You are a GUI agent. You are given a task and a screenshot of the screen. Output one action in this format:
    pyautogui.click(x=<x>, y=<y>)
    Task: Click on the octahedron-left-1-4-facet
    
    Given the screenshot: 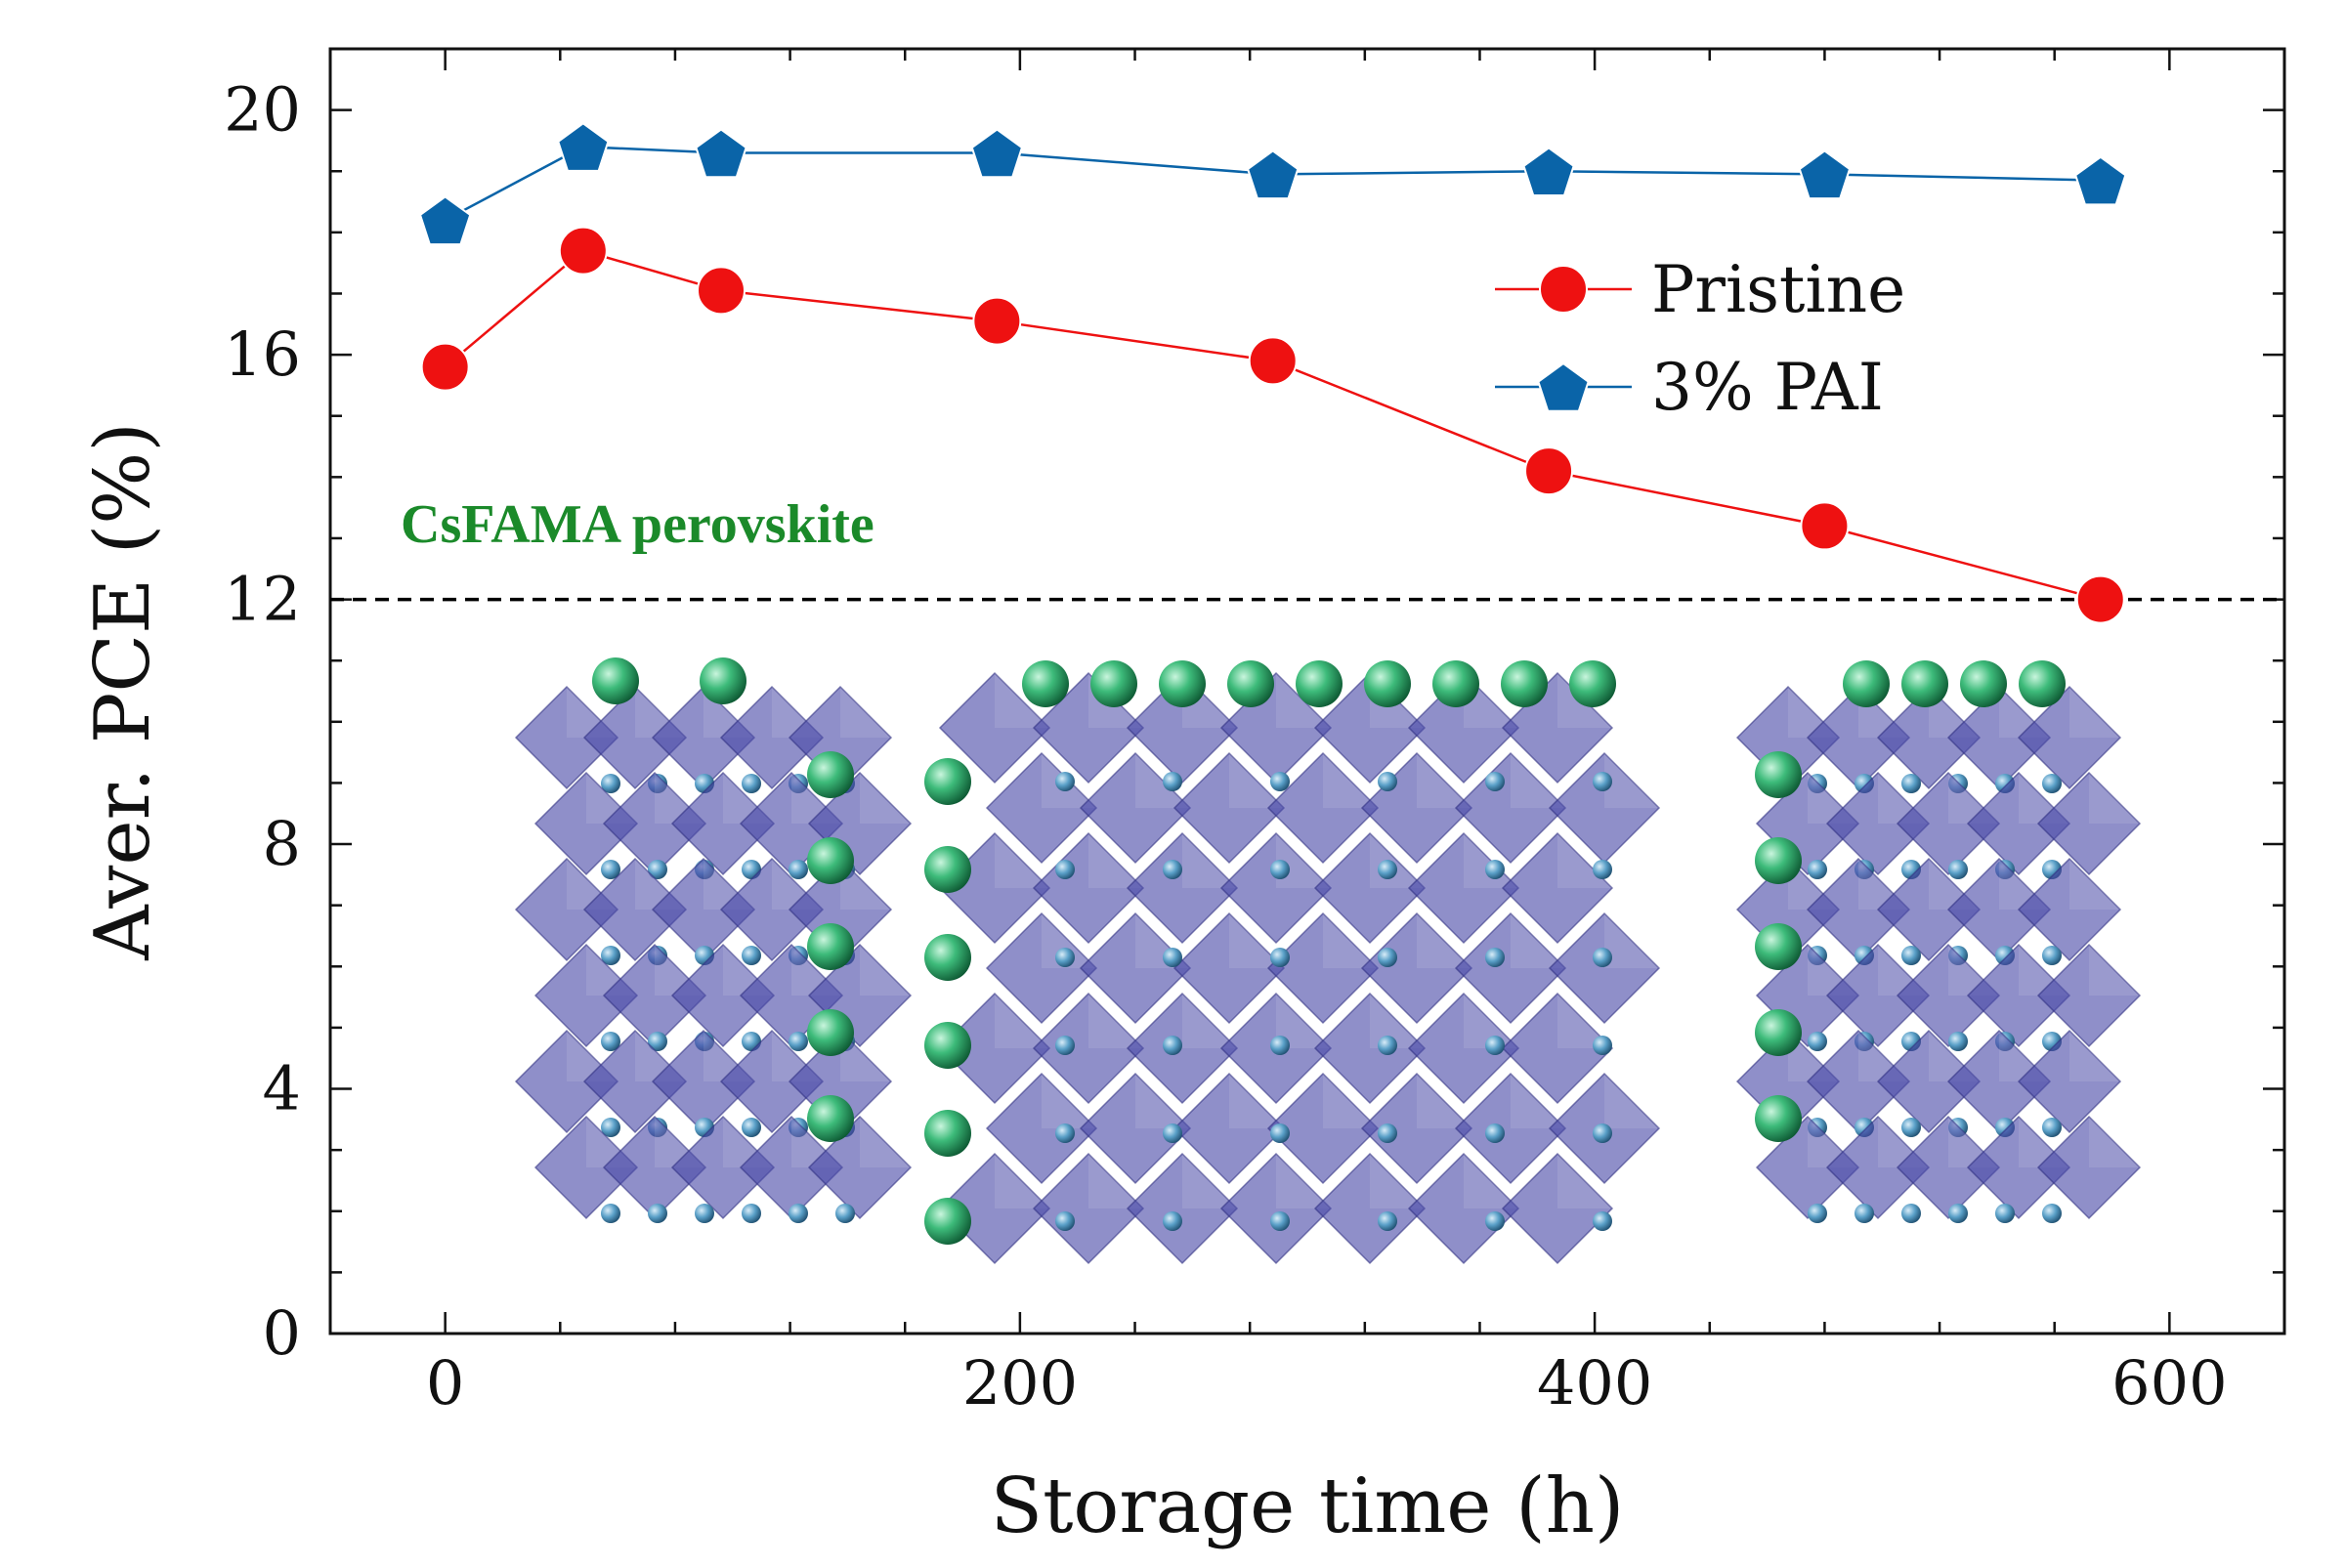 What is the action you would take?
    pyautogui.click(x=885, y=798)
    